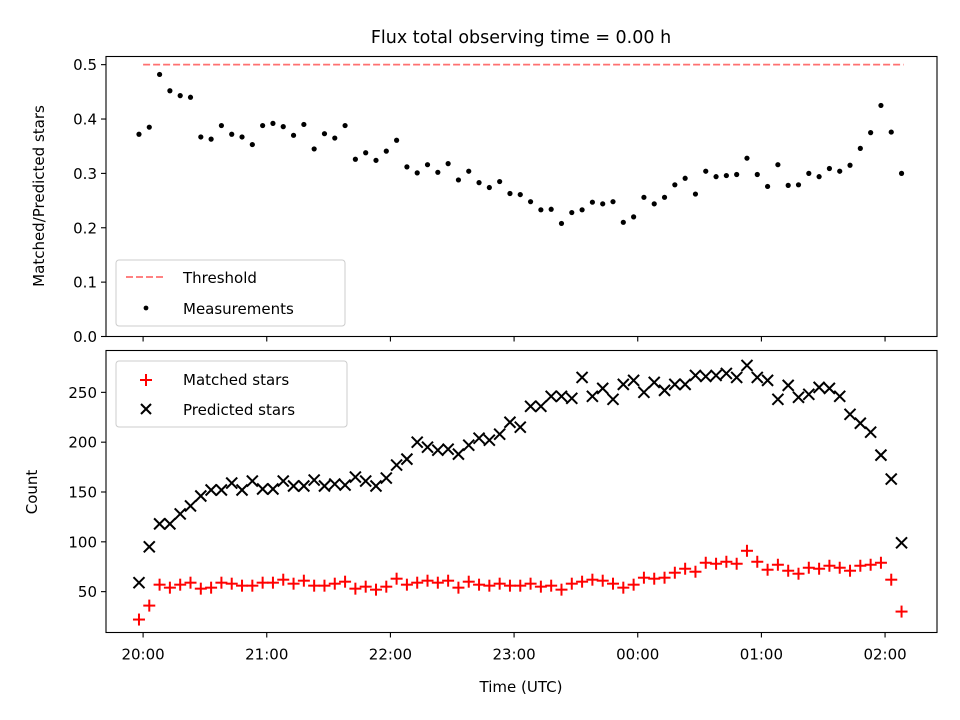 This screenshot has height=720, width=960. I want to click on count-y-tick-label: 50, so click(87, 592).